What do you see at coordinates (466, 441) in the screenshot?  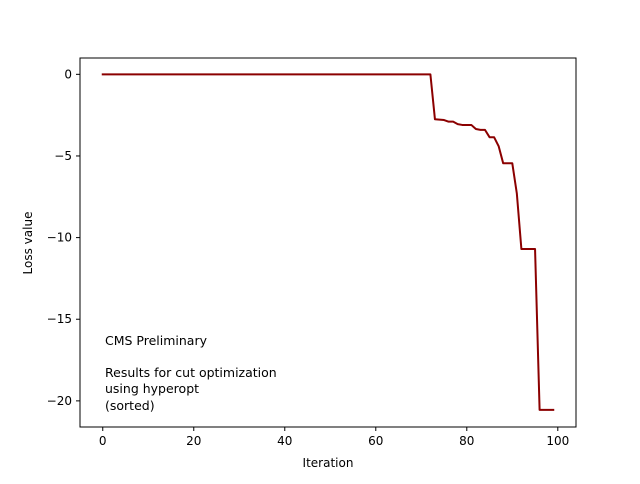 I see `x-tick-label: 80` at bounding box center [466, 441].